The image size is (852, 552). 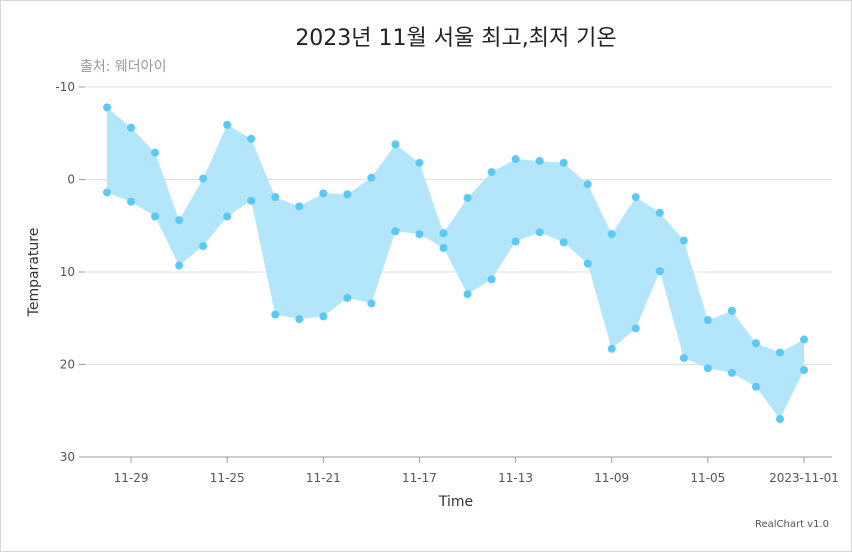 What do you see at coordinates (131, 478) in the screenshot?
I see `x-tick-label: 11-29` at bounding box center [131, 478].